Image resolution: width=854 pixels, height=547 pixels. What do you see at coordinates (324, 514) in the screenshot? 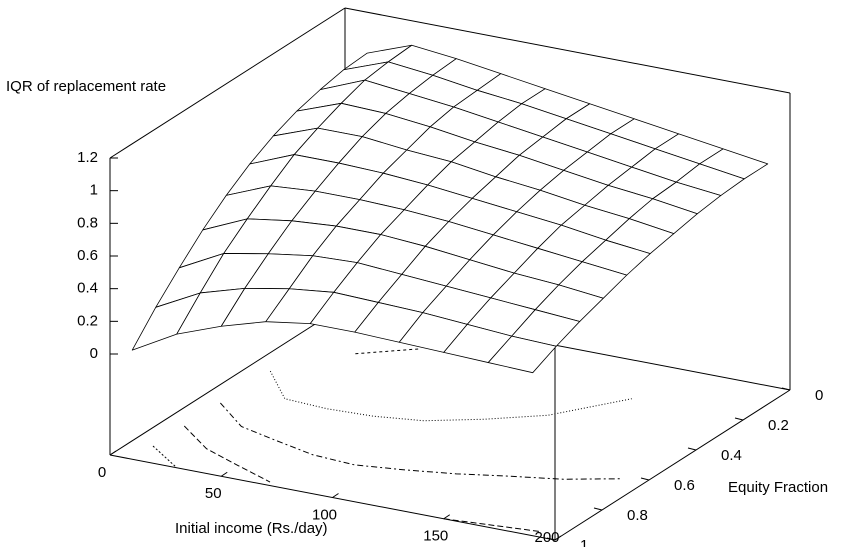
I see `x-tick-label: 100` at bounding box center [324, 514].